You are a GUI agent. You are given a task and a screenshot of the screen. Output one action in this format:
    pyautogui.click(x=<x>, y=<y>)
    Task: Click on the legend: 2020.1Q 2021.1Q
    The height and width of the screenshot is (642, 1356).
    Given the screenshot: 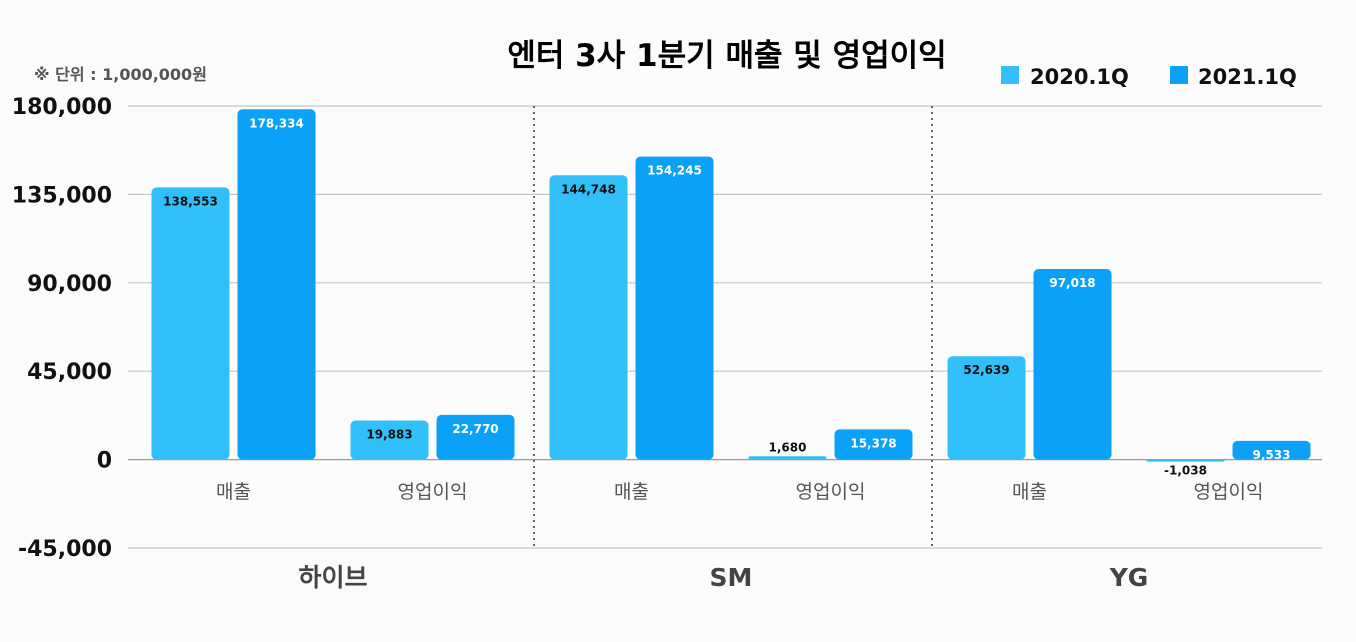 What is the action you would take?
    pyautogui.click(x=1149, y=77)
    